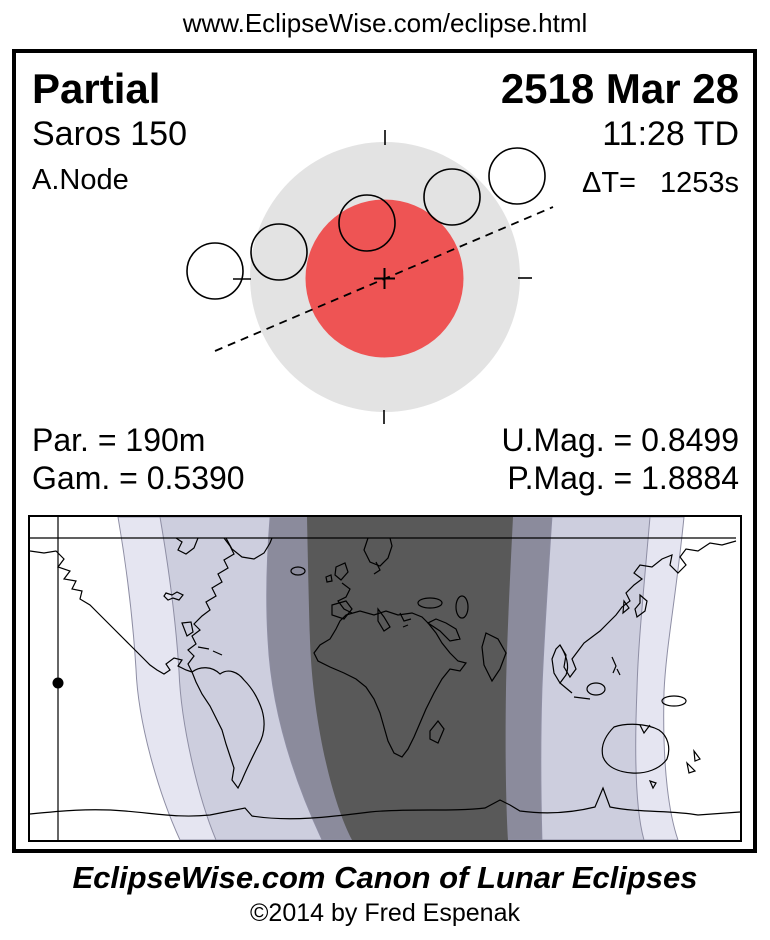  Describe the element at coordinates (378, 552) in the screenshot. I see `coastline-scandinavia` at that location.